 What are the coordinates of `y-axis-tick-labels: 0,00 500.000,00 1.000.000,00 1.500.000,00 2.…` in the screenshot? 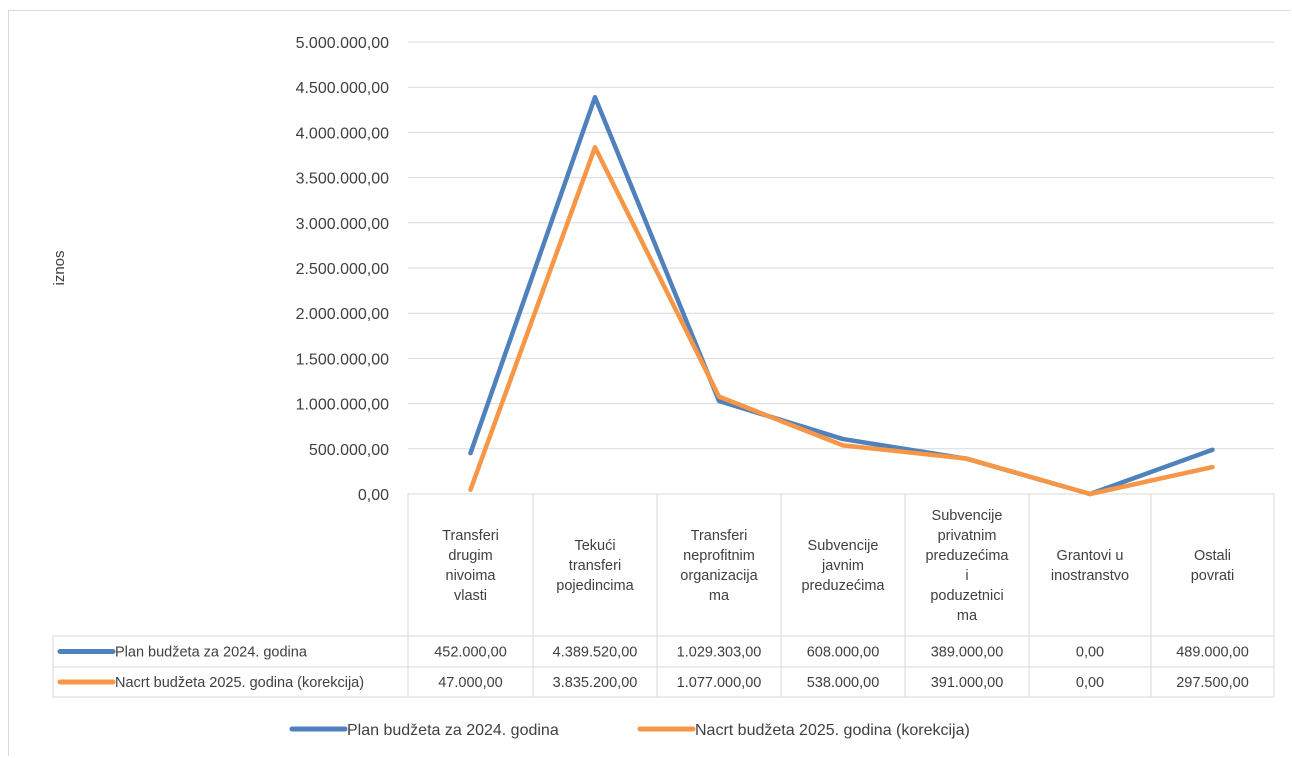 It's located at (343, 269).